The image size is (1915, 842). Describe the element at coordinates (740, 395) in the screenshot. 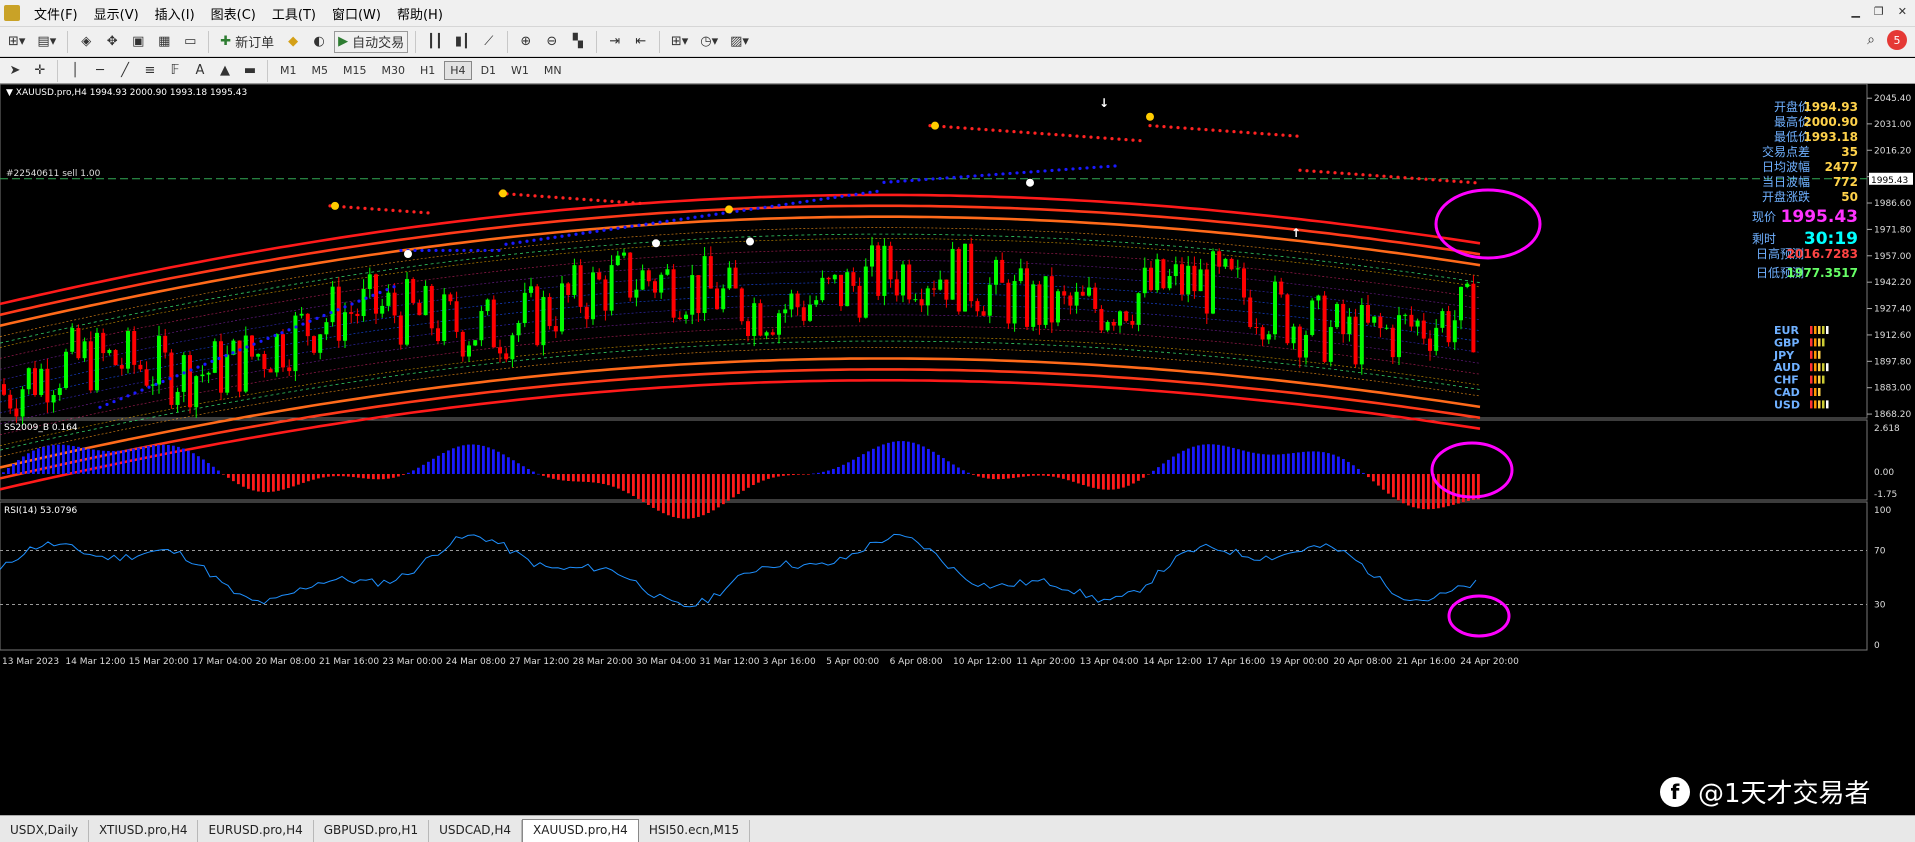

I see `channel-inner-line` at that location.